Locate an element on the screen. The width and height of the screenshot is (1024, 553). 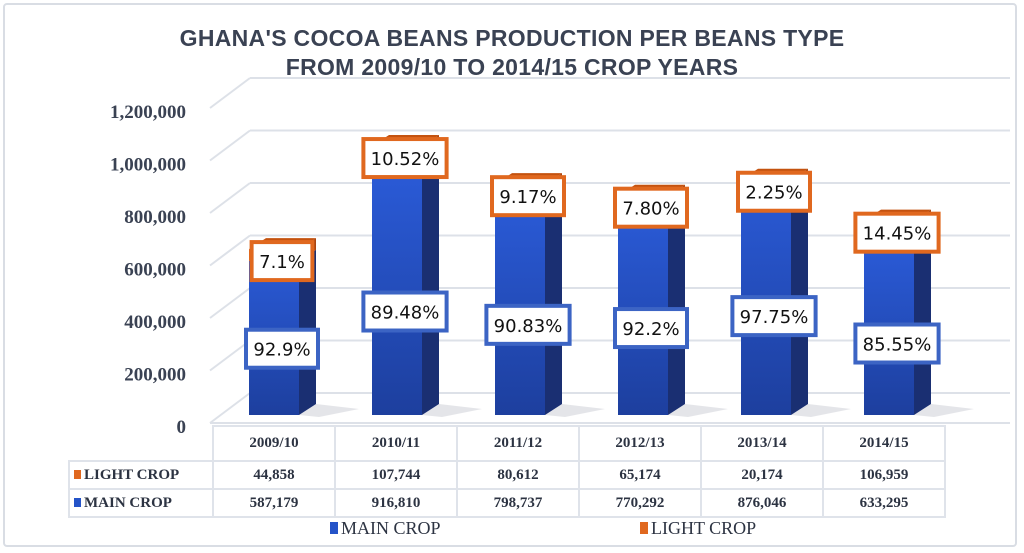
light-crop-value: 65,174 is located at coordinates (640, 475).